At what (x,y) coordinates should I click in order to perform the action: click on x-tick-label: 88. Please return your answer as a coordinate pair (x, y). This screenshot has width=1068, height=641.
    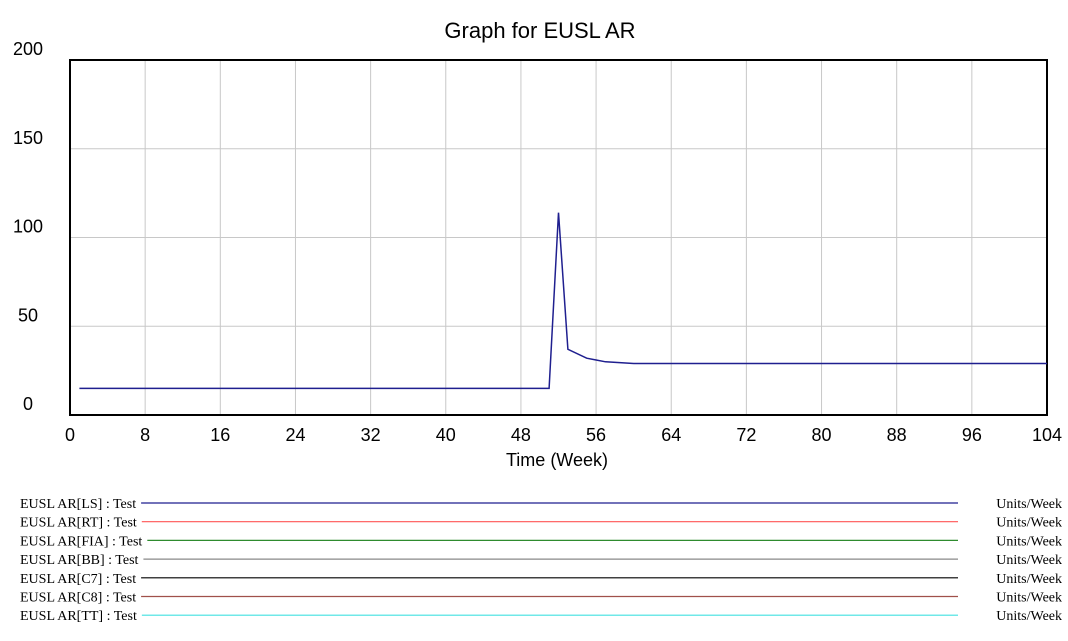
    Looking at the image, I should click on (897, 435).